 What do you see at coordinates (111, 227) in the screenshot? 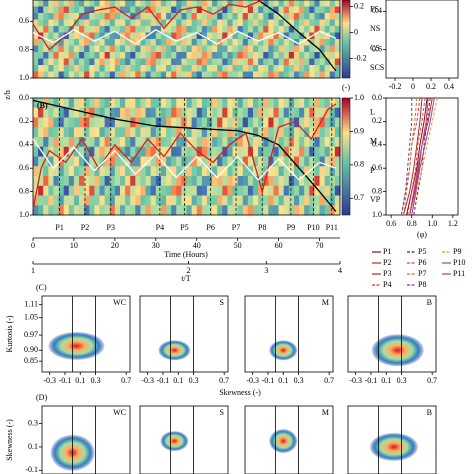
I see `period-label: P3` at bounding box center [111, 227].